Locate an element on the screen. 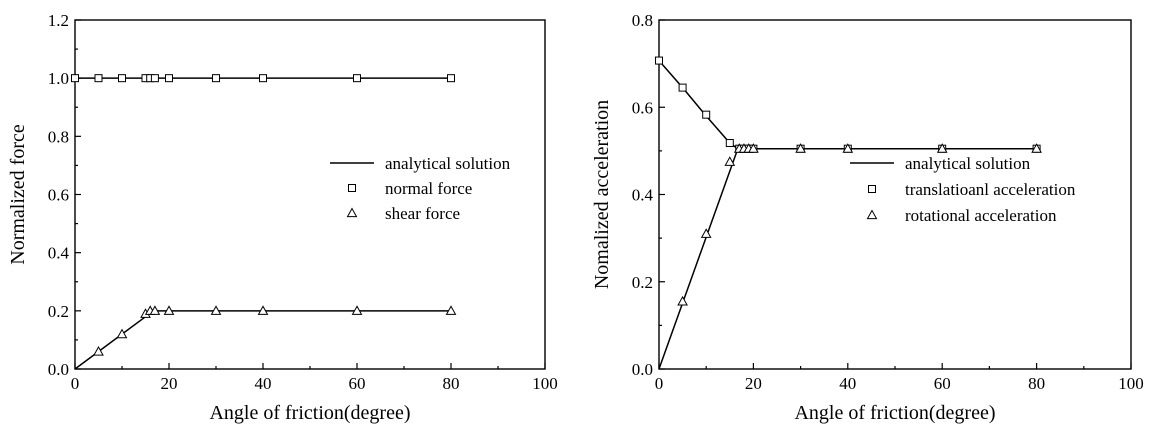  y-axis-title: Nomalized acceleration is located at coordinates (602, 194).